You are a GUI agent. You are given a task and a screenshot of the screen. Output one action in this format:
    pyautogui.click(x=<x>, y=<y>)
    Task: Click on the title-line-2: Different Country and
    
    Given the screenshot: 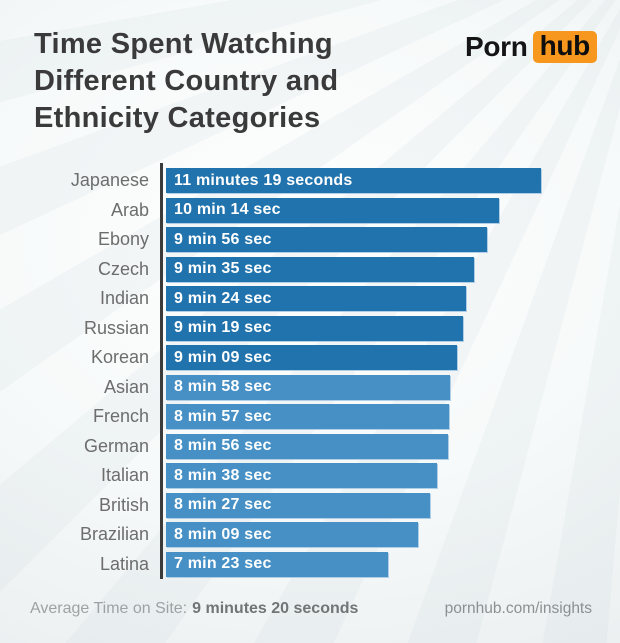 What is the action you would take?
    pyautogui.click(x=186, y=81)
    